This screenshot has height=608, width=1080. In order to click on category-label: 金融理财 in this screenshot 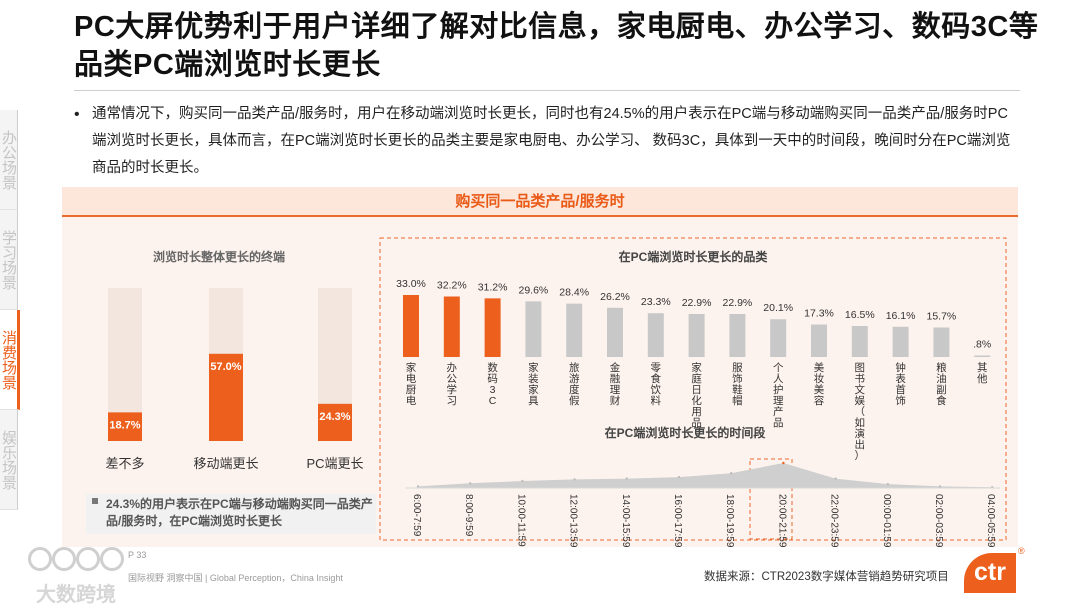, I will do `click(615, 384)`.